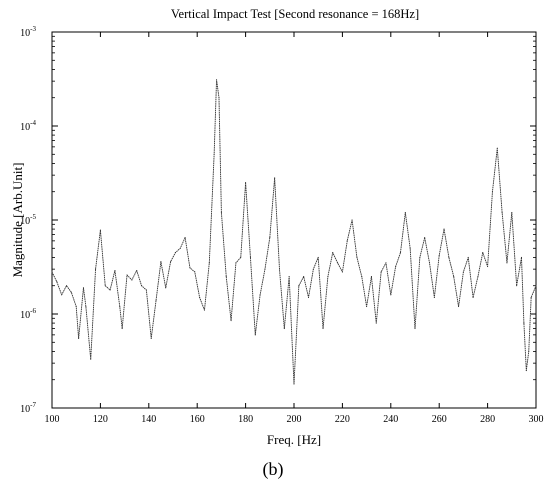  What do you see at coordinates (100, 419) in the screenshot?
I see `x-tick-label: 120` at bounding box center [100, 419].